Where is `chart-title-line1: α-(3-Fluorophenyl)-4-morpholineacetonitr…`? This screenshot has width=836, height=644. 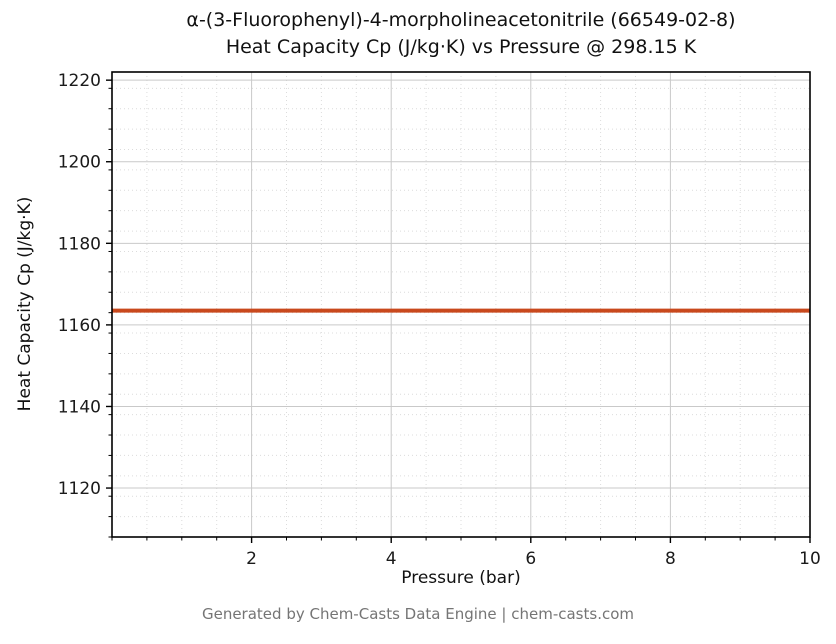
chart-title-line1: α-(3-Fluorophenyl)-4-morpholineacetonitr… is located at coordinates (461, 20).